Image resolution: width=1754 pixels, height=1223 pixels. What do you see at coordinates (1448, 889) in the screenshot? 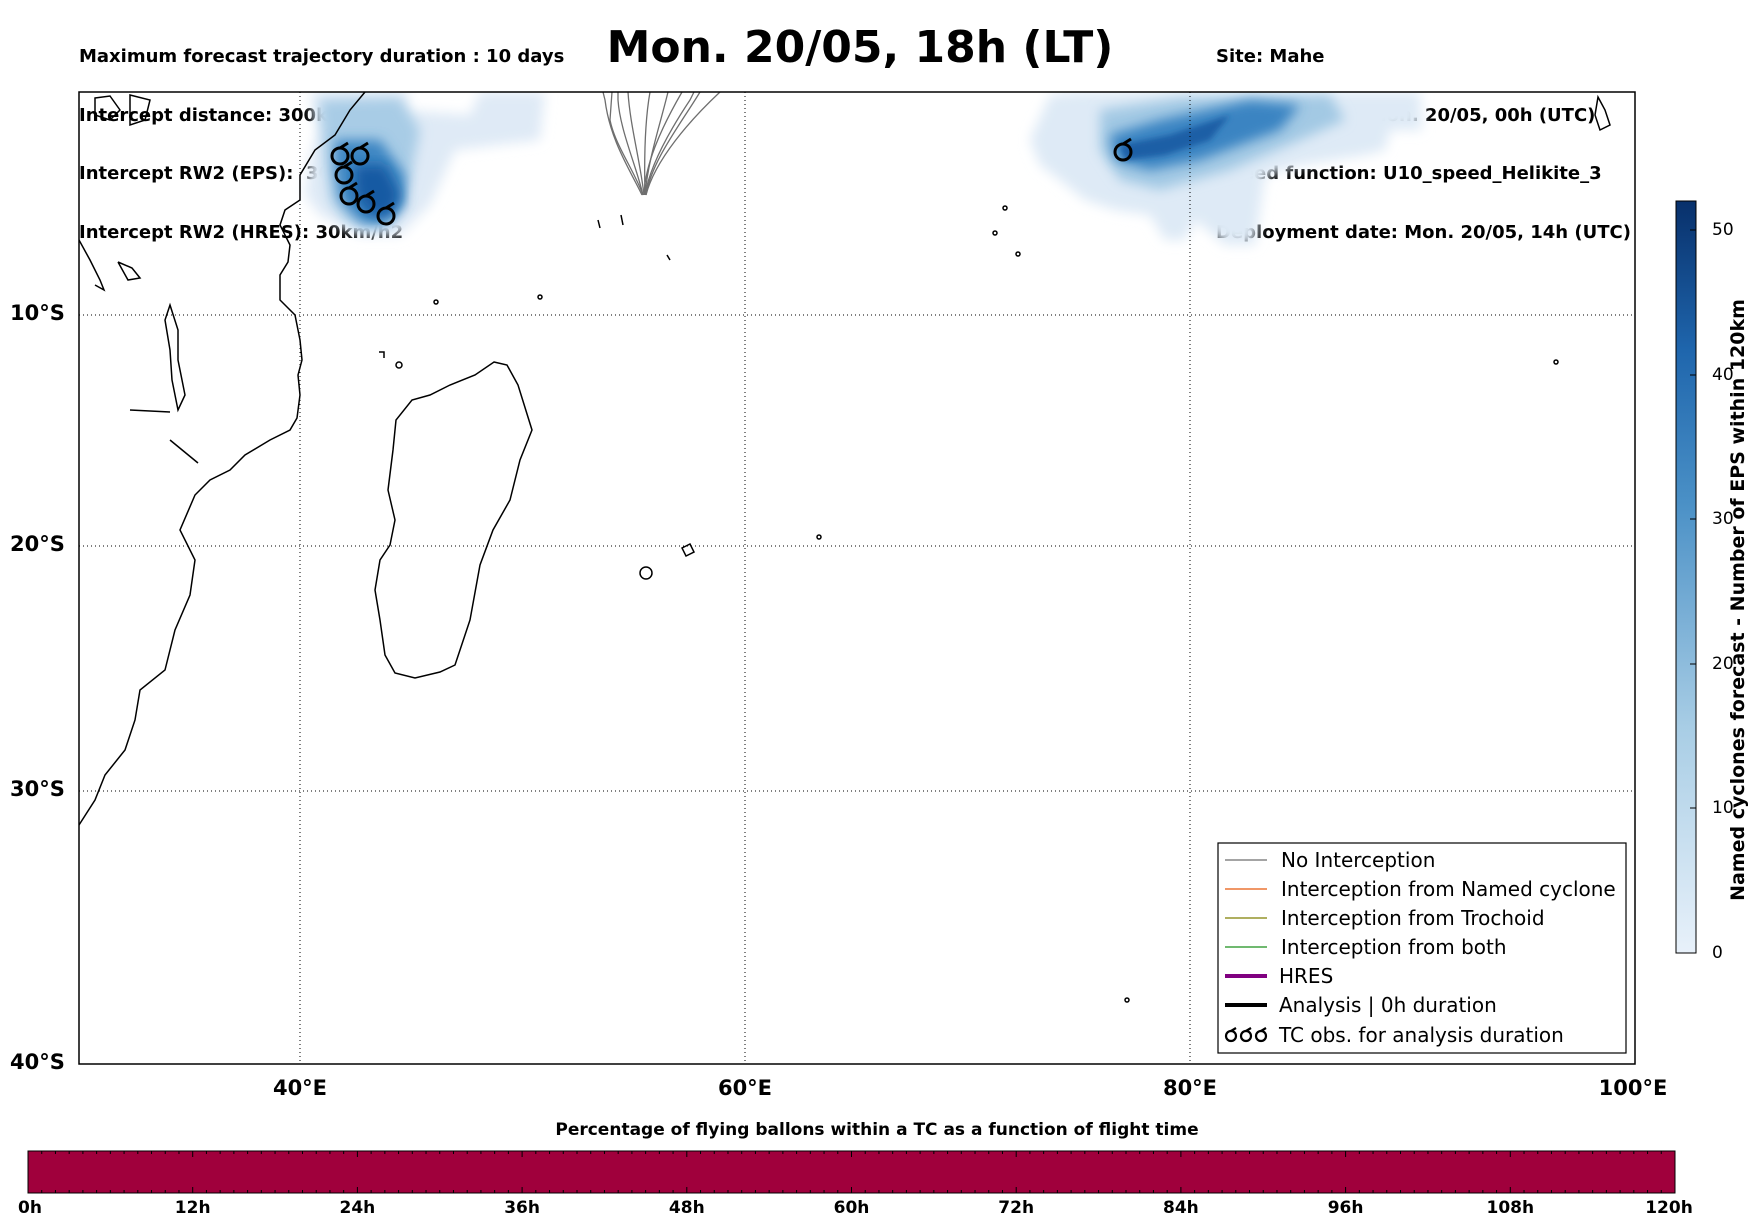
I see `legend-label: Interception from Named cyclone` at bounding box center [1448, 889].